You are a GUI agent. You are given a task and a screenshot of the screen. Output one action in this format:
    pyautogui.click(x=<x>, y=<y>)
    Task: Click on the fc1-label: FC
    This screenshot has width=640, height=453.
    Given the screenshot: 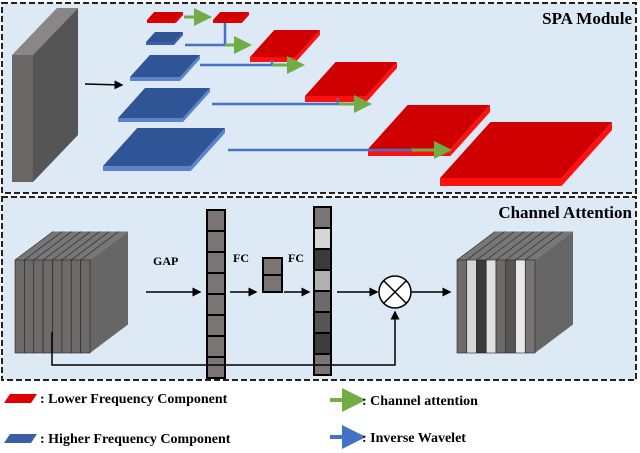 What is the action you would take?
    pyautogui.click(x=241, y=258)
    